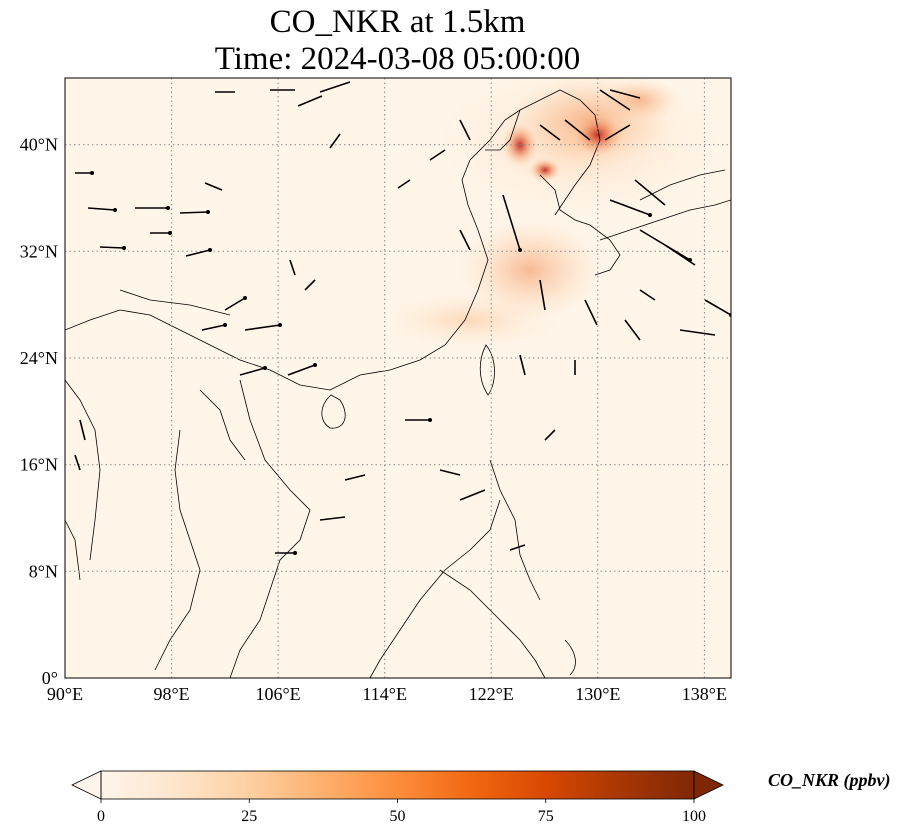  I want to click on latitude-axis: 0° 8°N 16°N 24°N 32°N 40°N, so click(39, 411).